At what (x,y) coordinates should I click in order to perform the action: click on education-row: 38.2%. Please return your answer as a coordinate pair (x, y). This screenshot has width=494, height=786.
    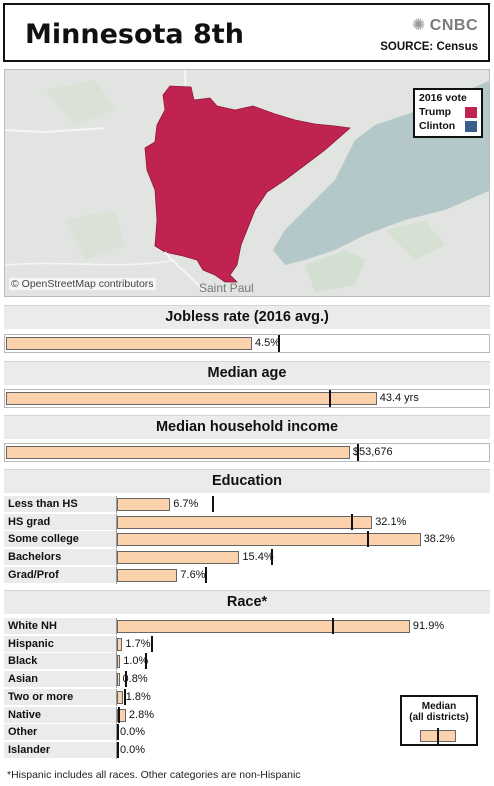
    Looking at the image, I should click on (303, 540).